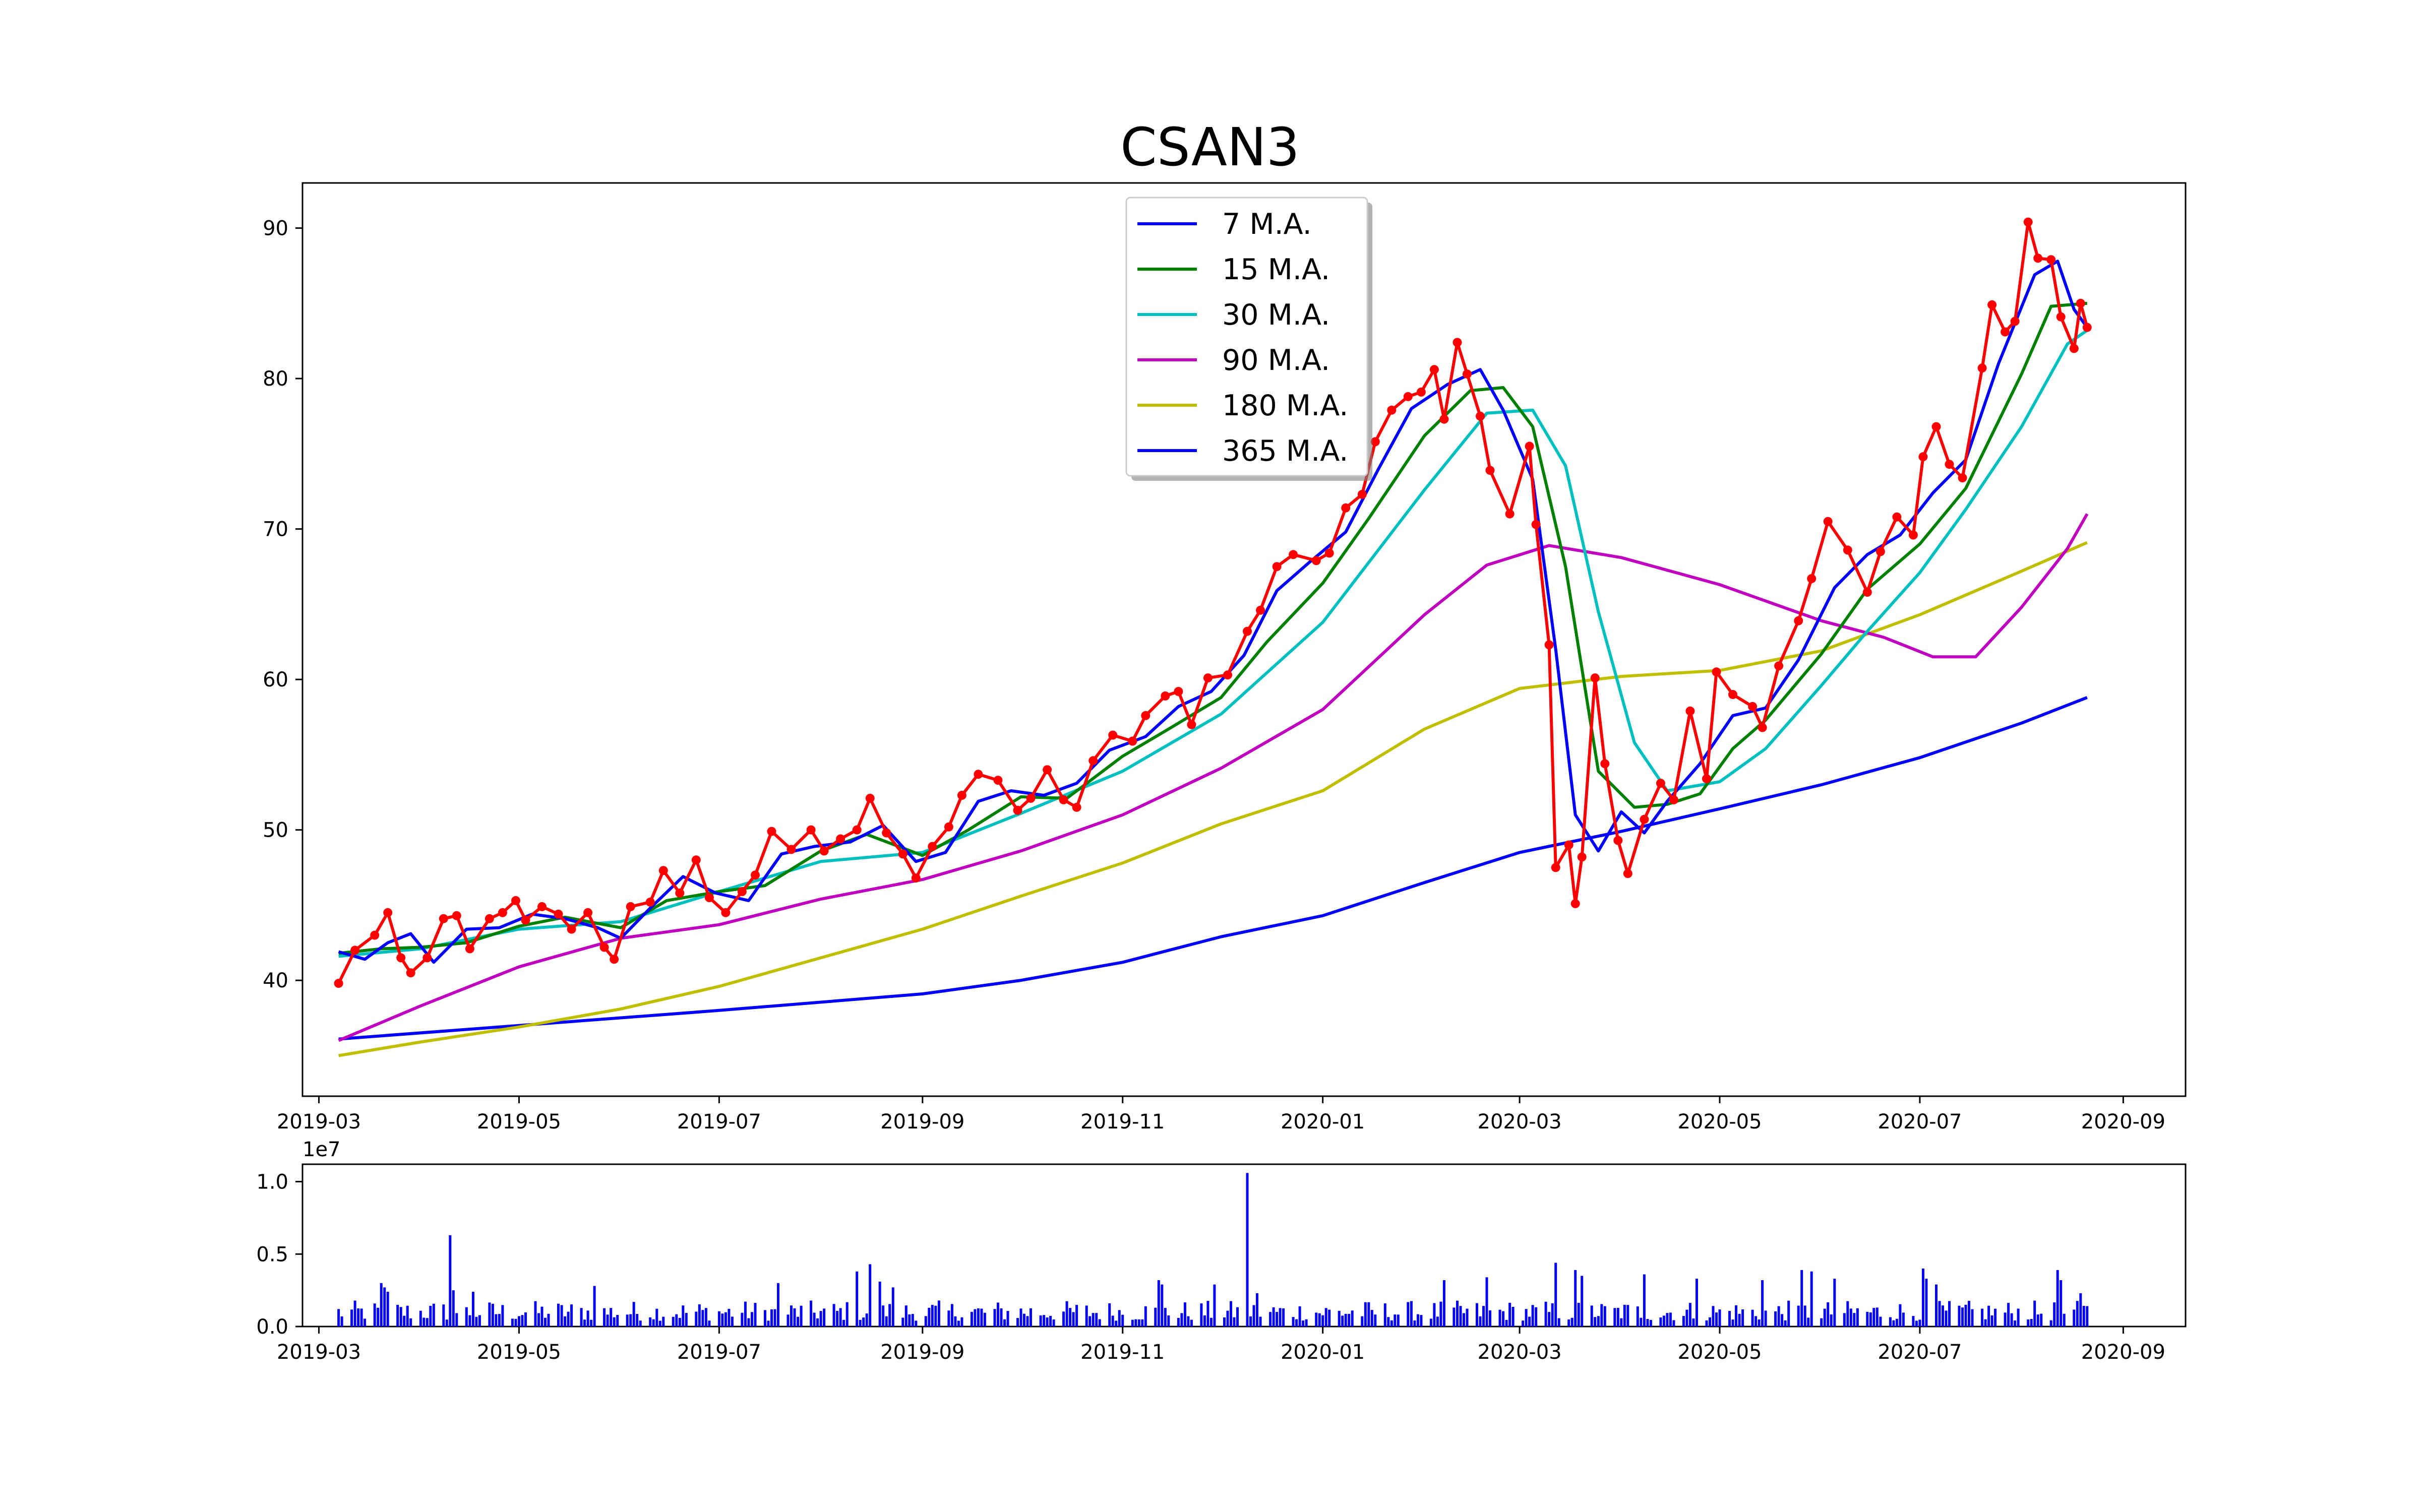  Describe the element at coordinates (719, 1121) in the screenshot. I see `x-tick-label: 2019-07` at that location.